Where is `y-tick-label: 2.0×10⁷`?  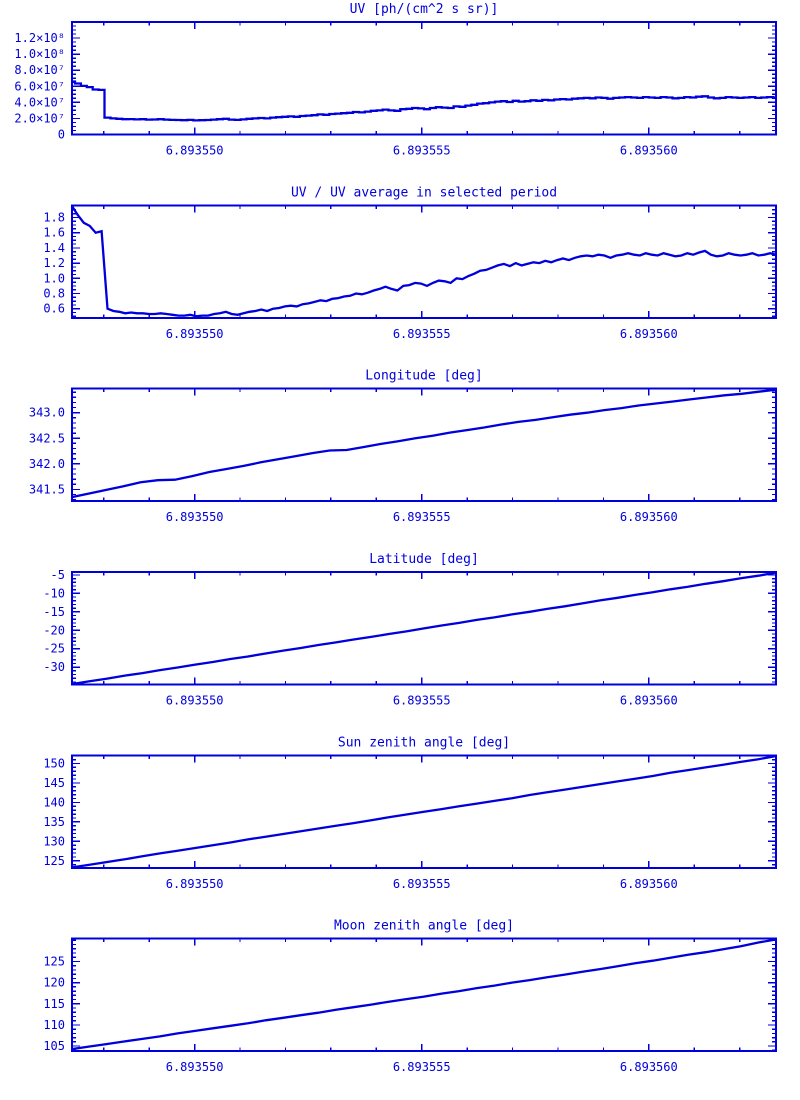 y-tick-label: 2.0×10⁷ is located at coordinates (39, 118).